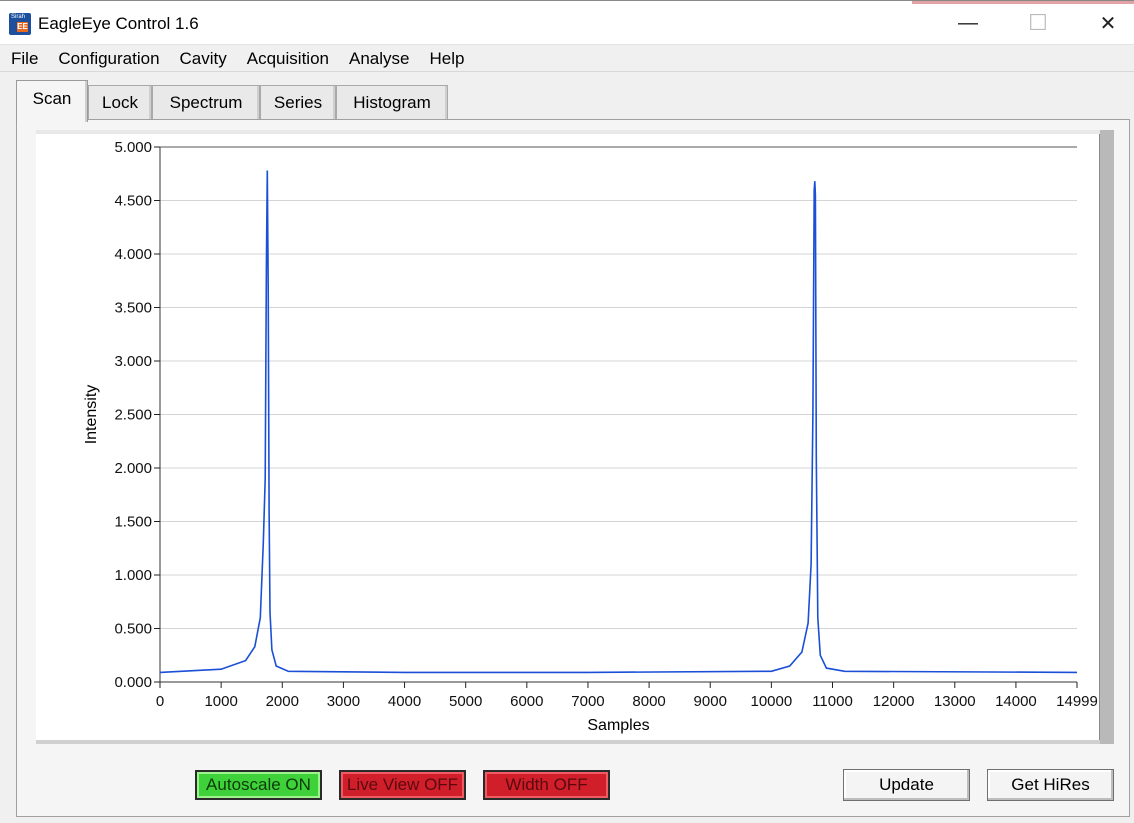 The height and width of the screenshot is (823, 1134). I want to click on title-accent, so click(1023, 2).